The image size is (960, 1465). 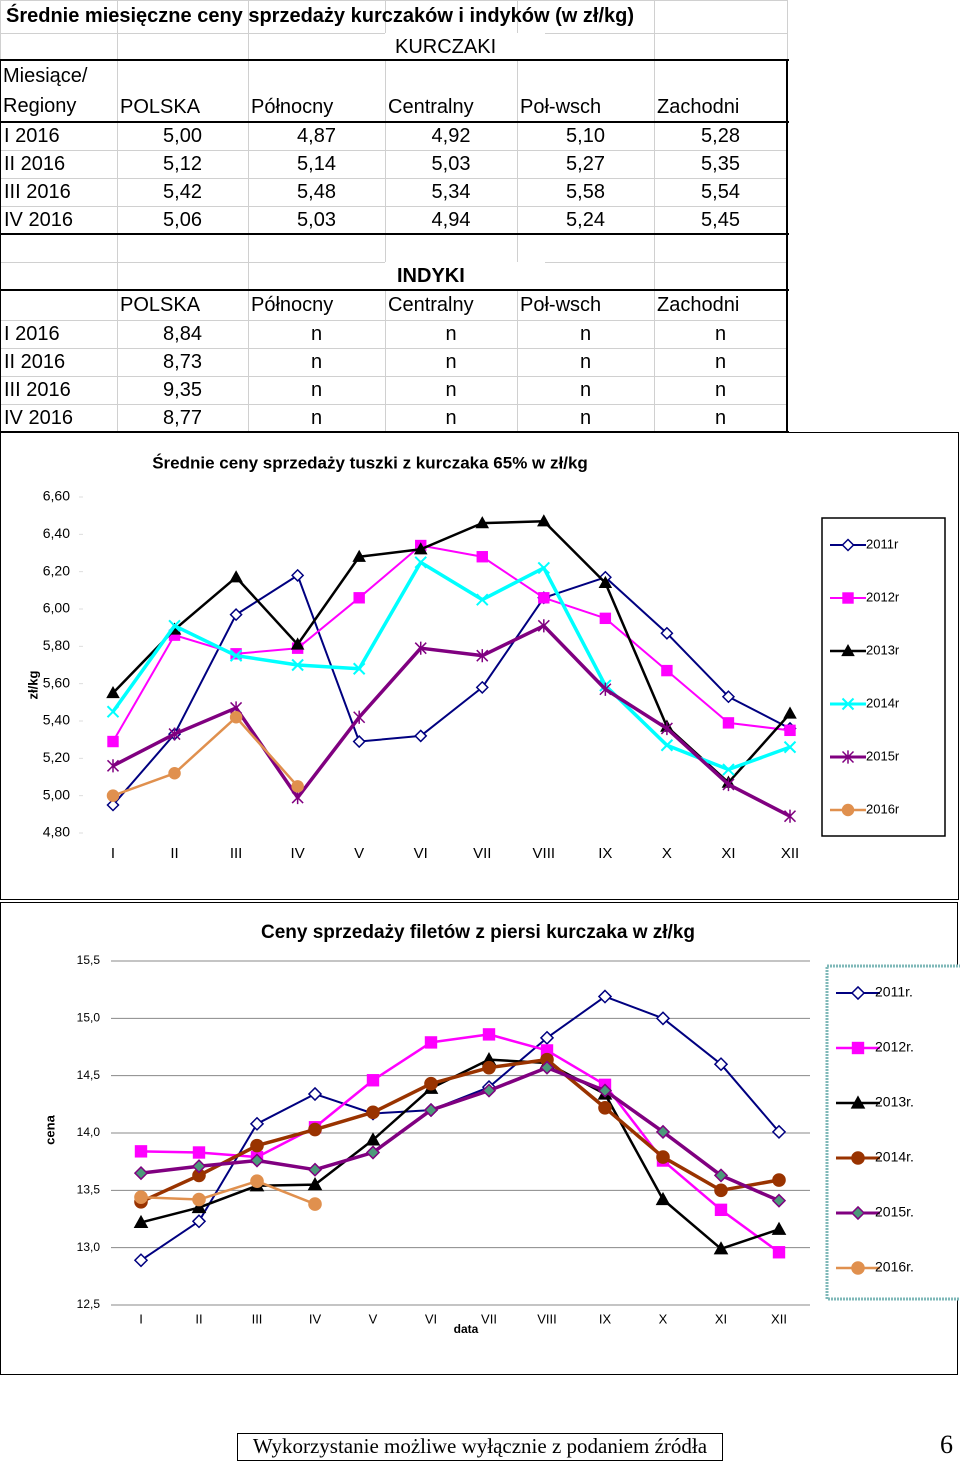 What do you see at coordinates (882, 543) in the screenshot?
I see `legend-label: 2011r` at bounding box center [882, 543].